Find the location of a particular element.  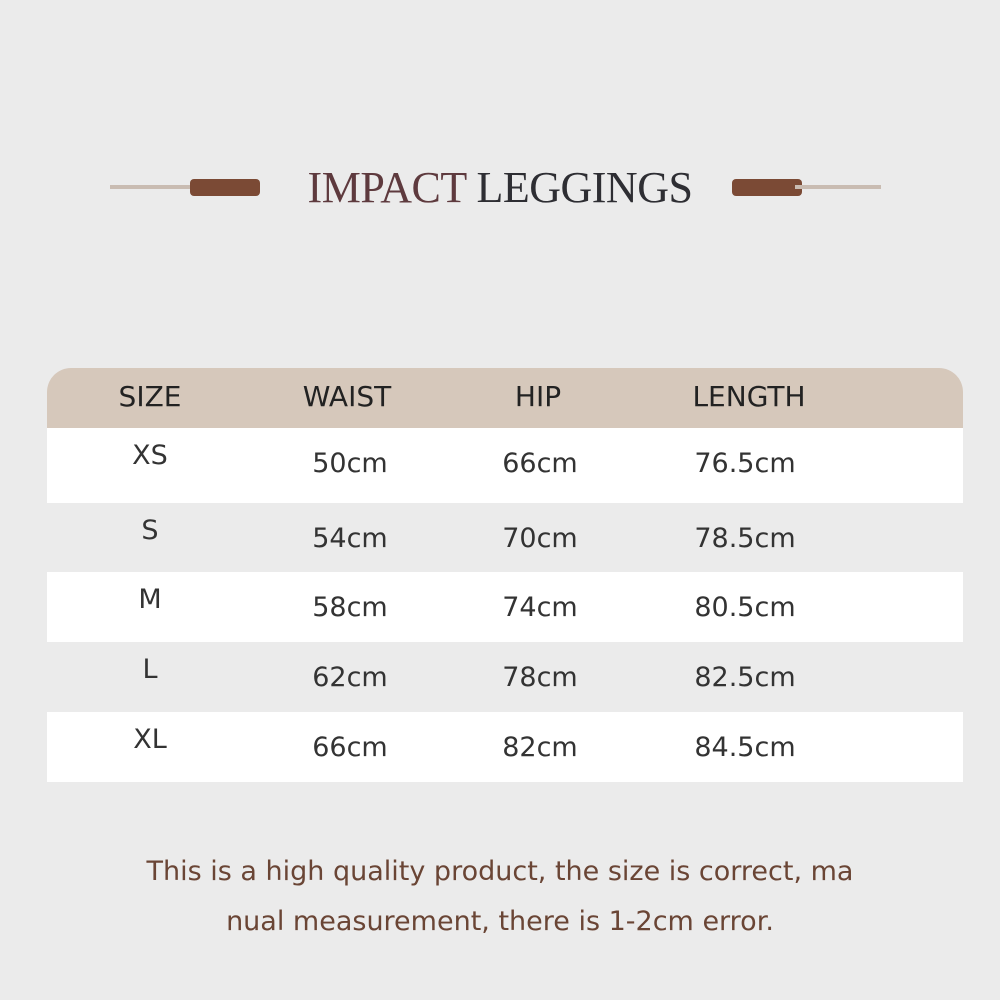

table-row: L 62cm 78cm 82.5cm is located at coordinates (505, 677).